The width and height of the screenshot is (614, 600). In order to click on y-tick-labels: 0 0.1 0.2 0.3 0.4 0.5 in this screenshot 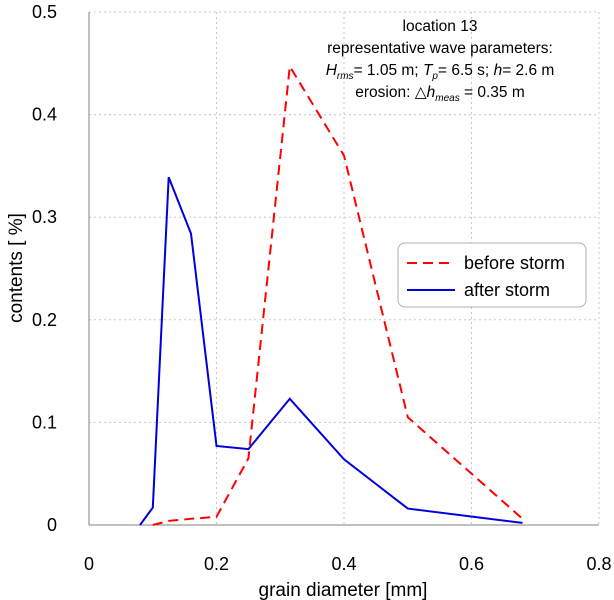, I will do `click(44, 268)`.